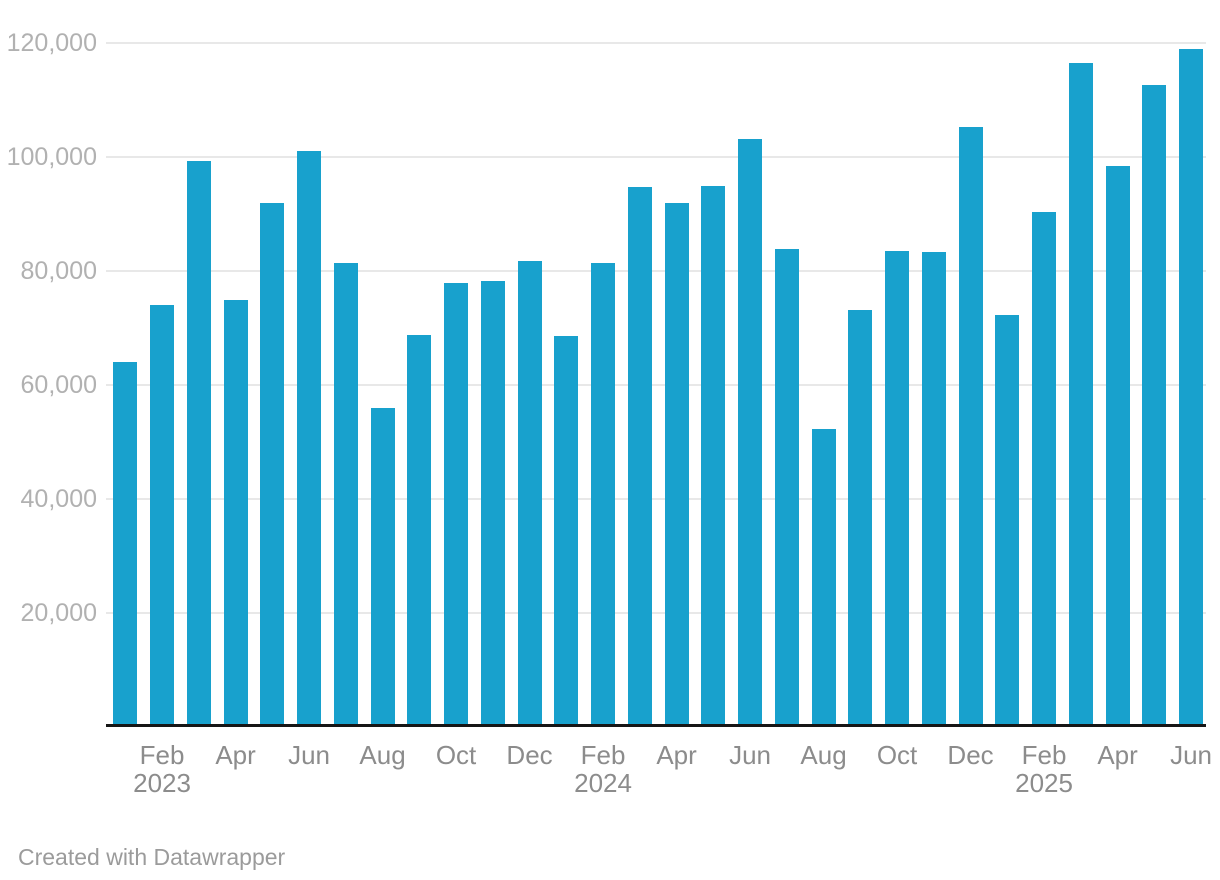 Image resolution: width=1220 pixels, height=880 pixels. Describe the element at coordinates (152, 857) in the screenshot. I see `datawrapper-credit: Created with Datawrapper` at that location.